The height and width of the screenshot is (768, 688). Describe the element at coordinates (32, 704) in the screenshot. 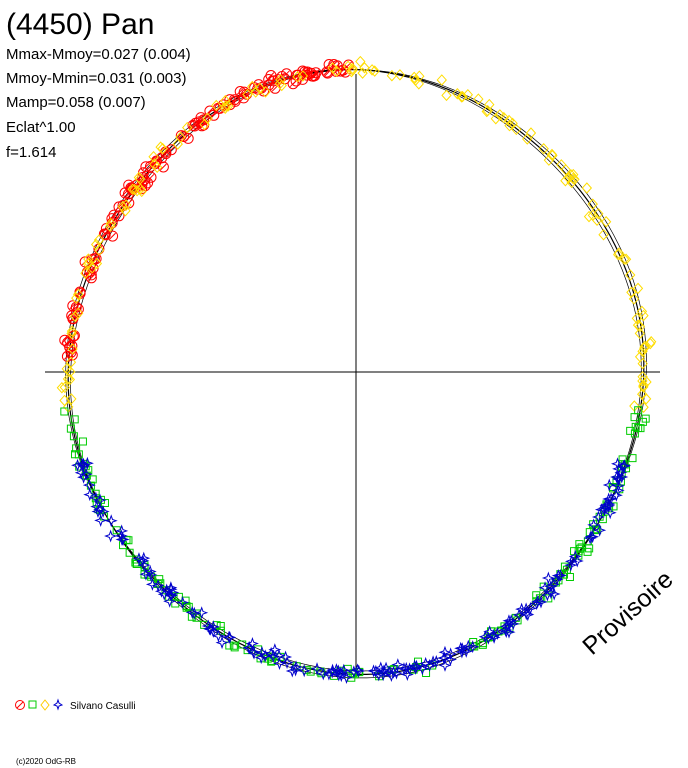

I see `legend-square-icon` at that location.